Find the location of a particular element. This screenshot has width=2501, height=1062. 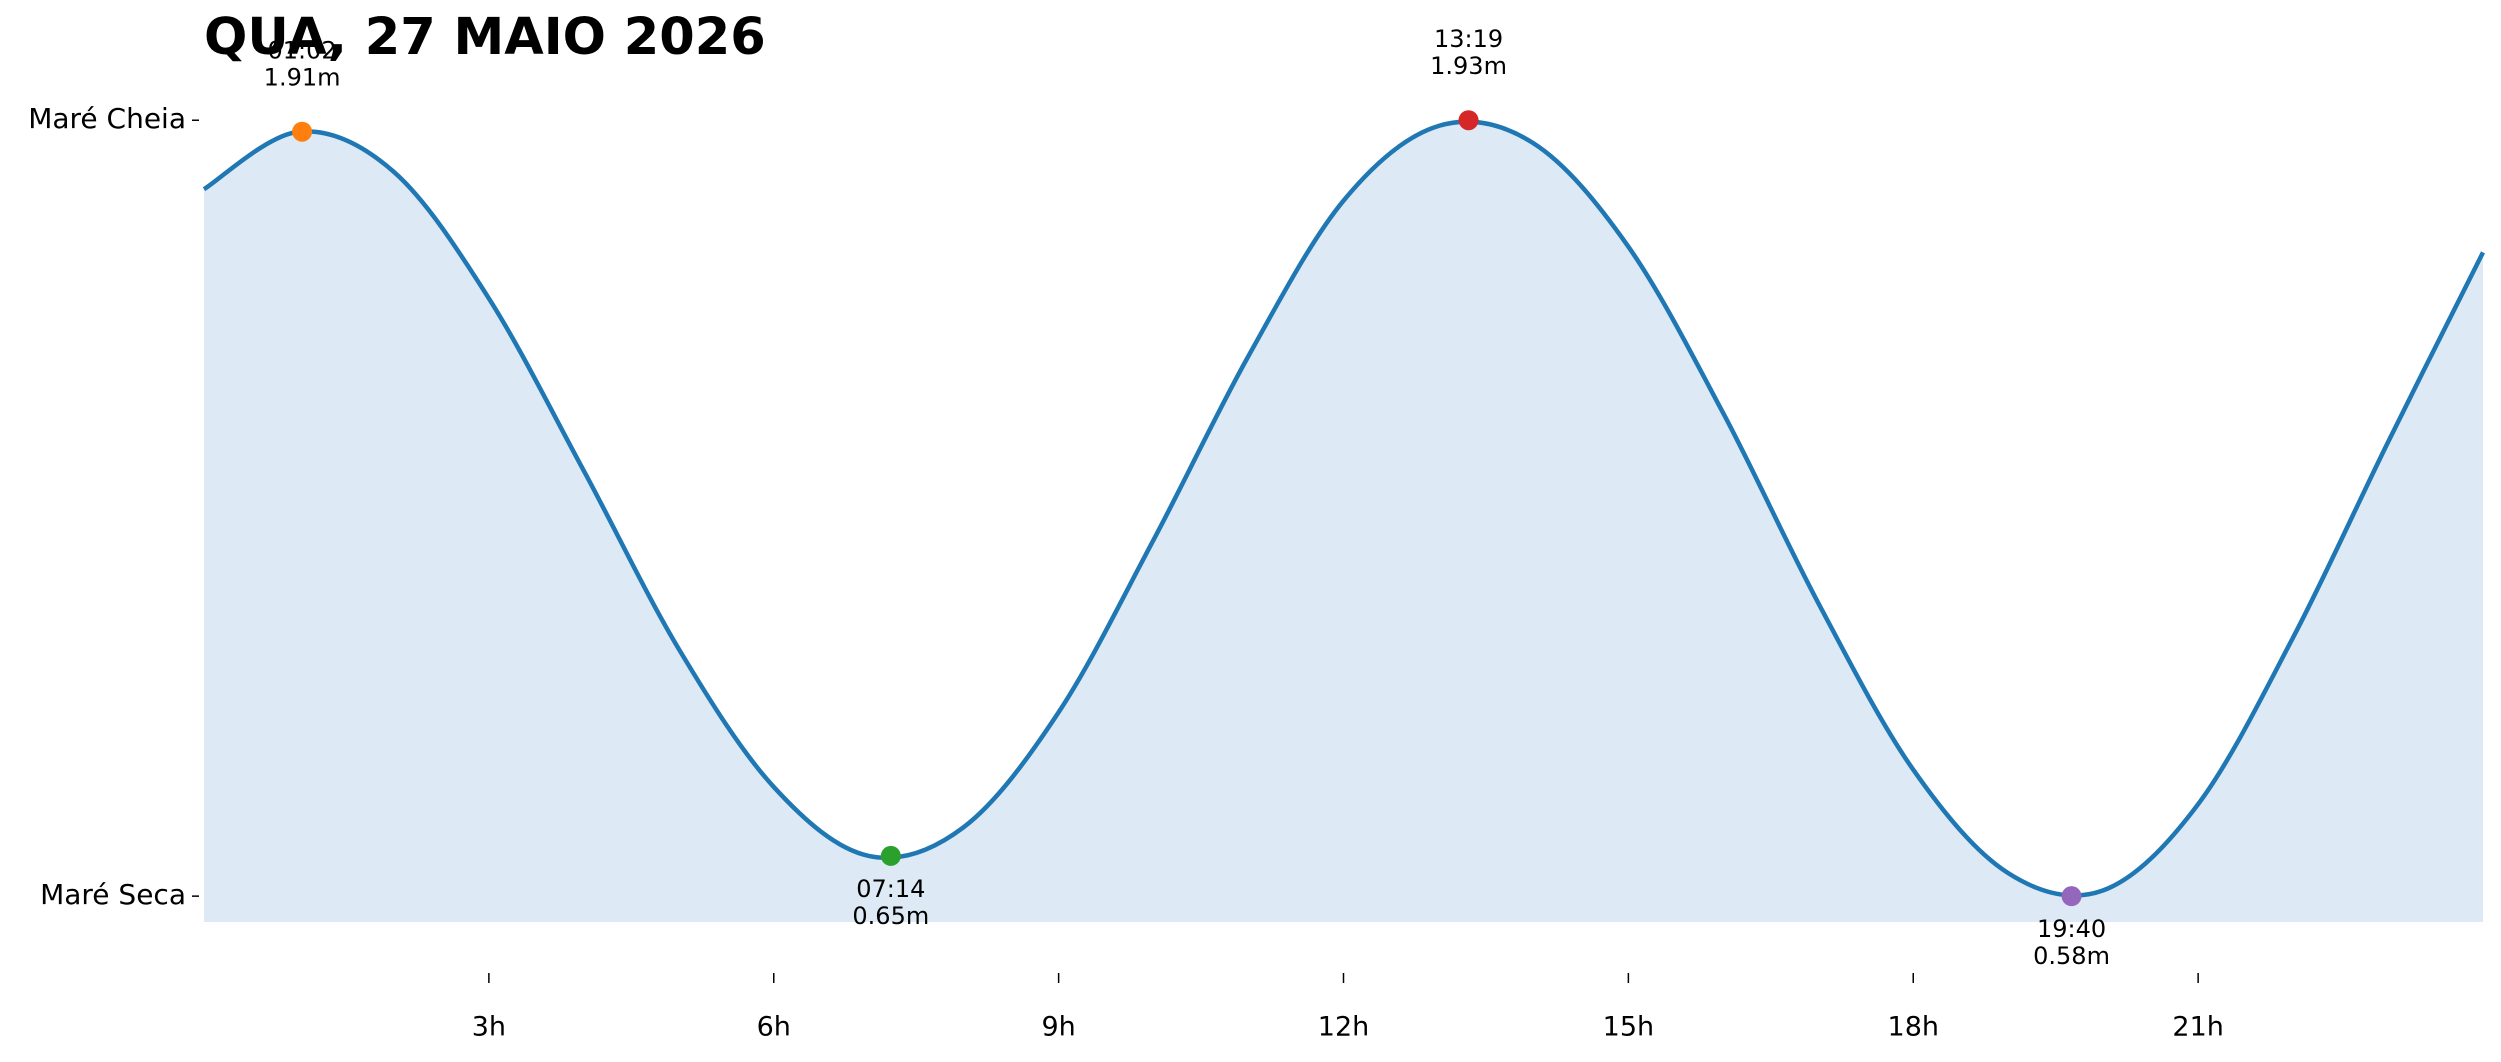

x-tick-label: 18h is located at coordinates (1913, 1027).